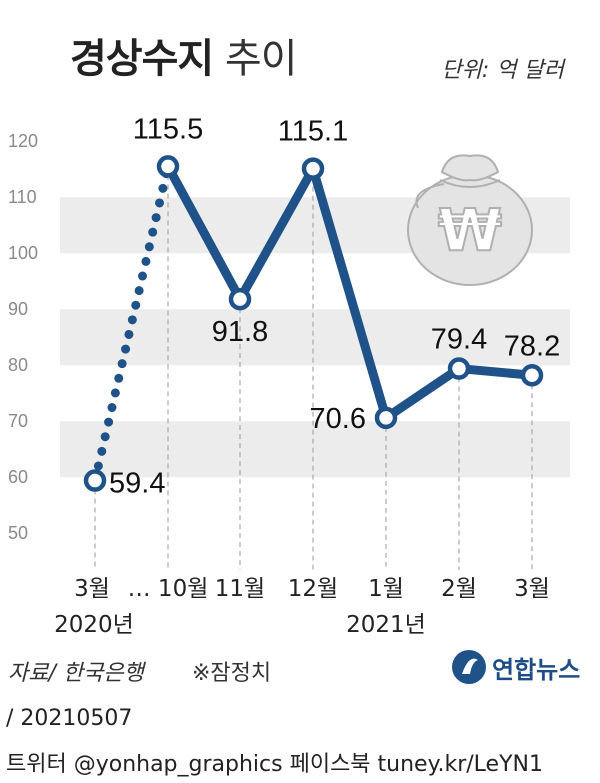 Image resolution: width=600 pixels, height=783 pixels. What do you see at coordinates (23, 141) in the screenshot?
I see `y-tick-label: 120` at bounding box center [23, 141].